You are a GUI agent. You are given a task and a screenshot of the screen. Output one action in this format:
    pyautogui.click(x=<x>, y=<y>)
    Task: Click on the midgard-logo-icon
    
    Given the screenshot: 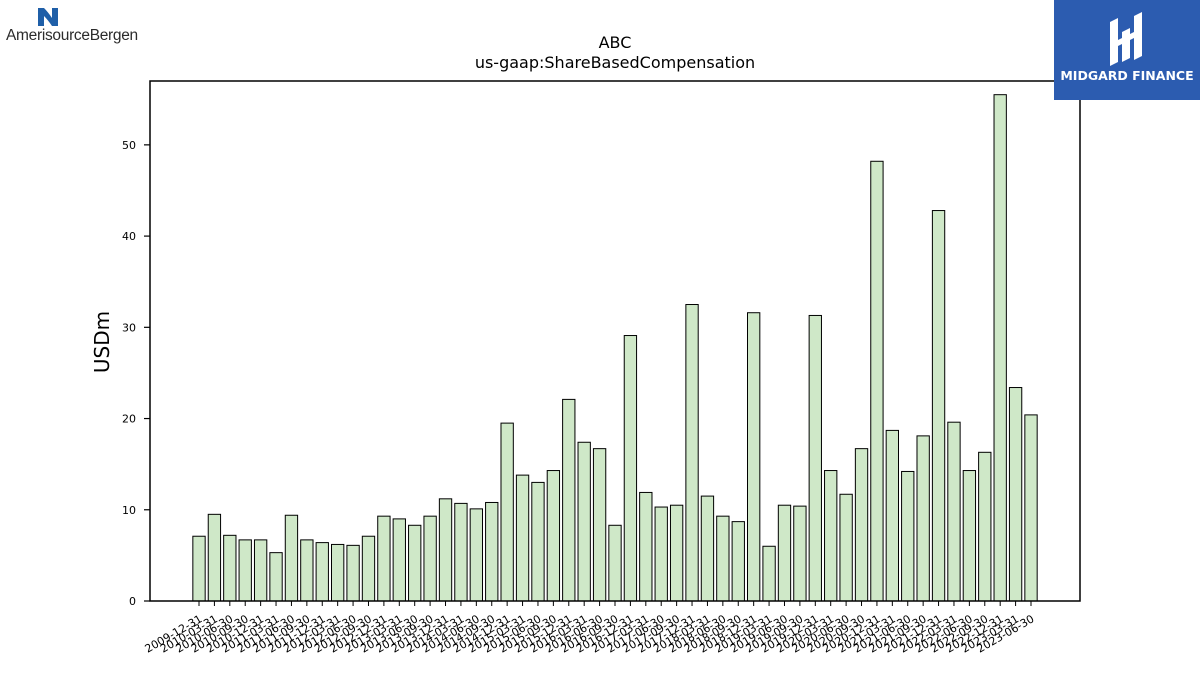 What is the action you would take?
    pyautogui.click(x=1126, y=39)
    